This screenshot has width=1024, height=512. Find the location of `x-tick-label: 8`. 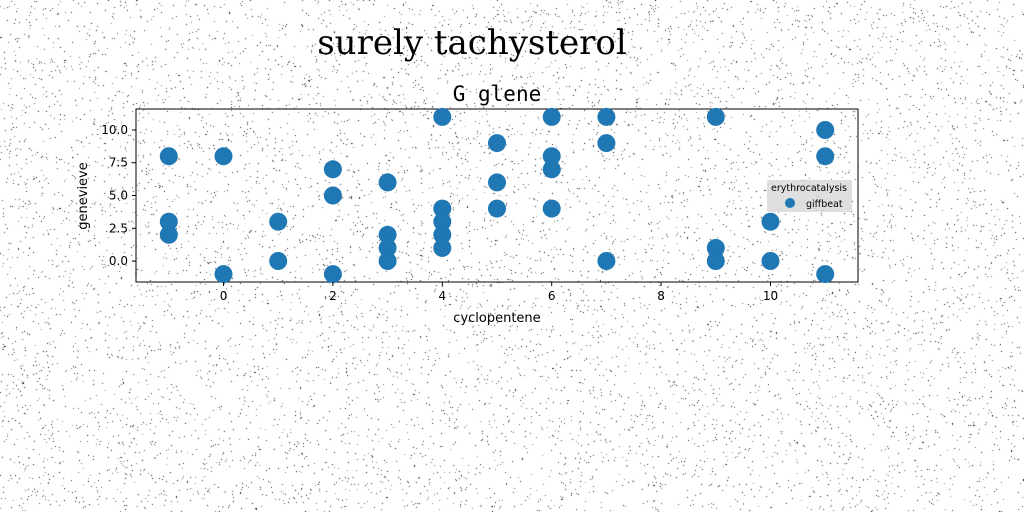

x-tick-label: 8 is located at coordinates (661, 296).